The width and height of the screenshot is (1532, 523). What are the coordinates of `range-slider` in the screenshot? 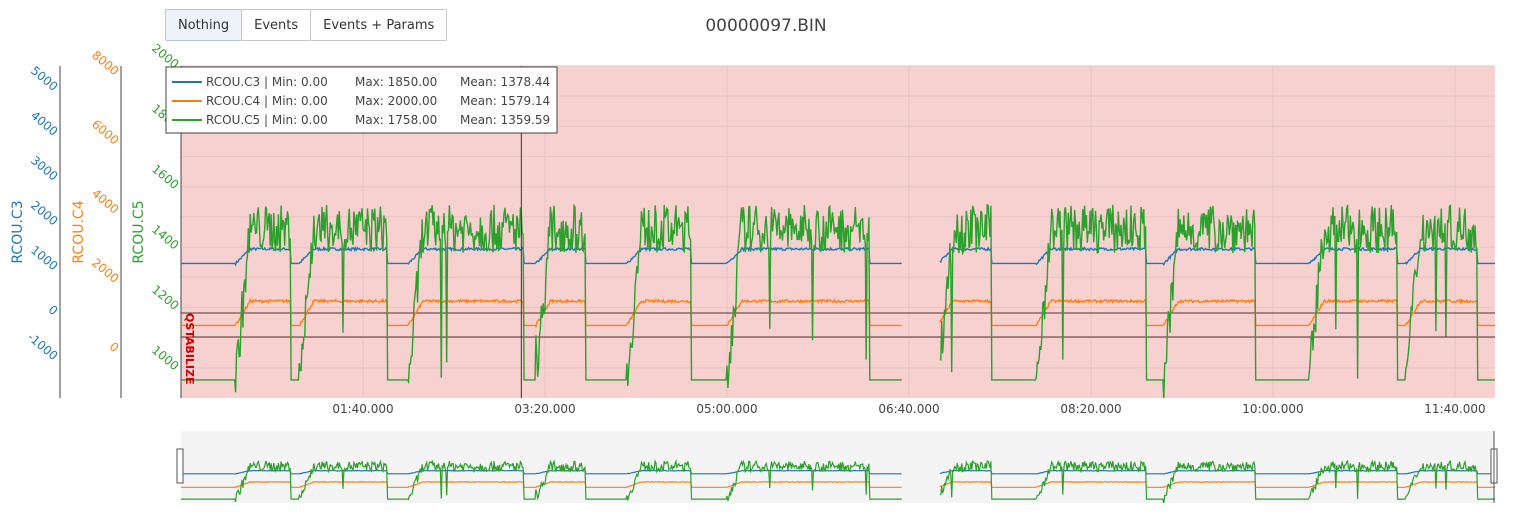 It's located at (837, 467).